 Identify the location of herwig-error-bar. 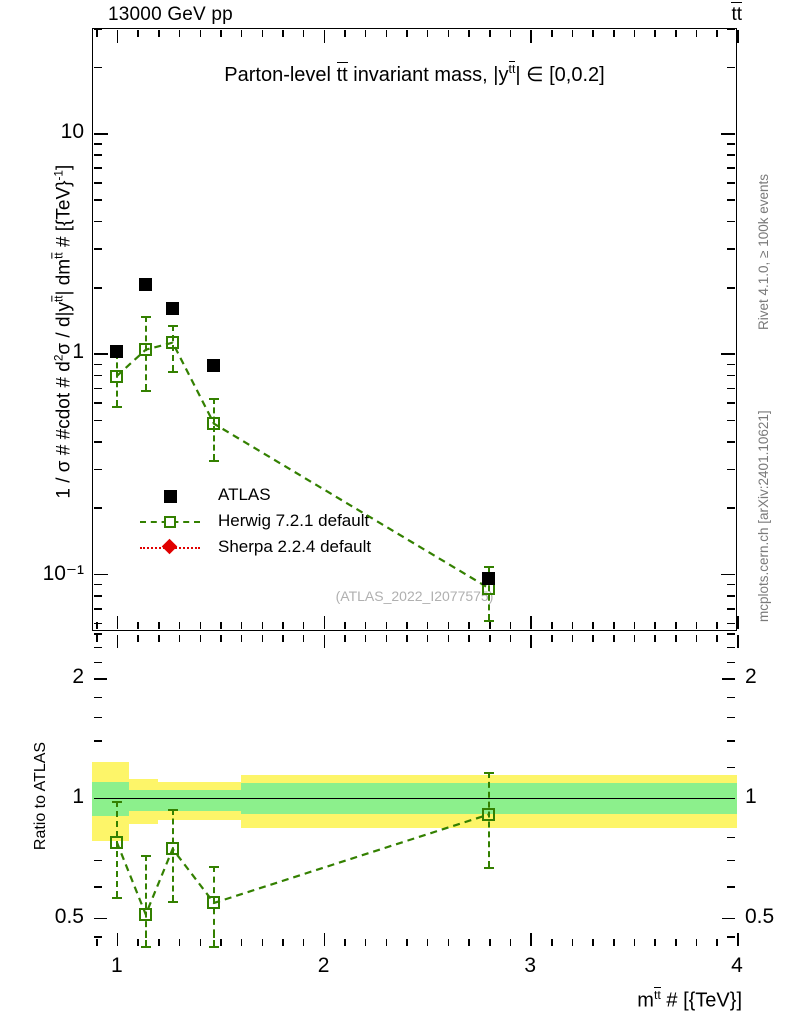
(116, 379).